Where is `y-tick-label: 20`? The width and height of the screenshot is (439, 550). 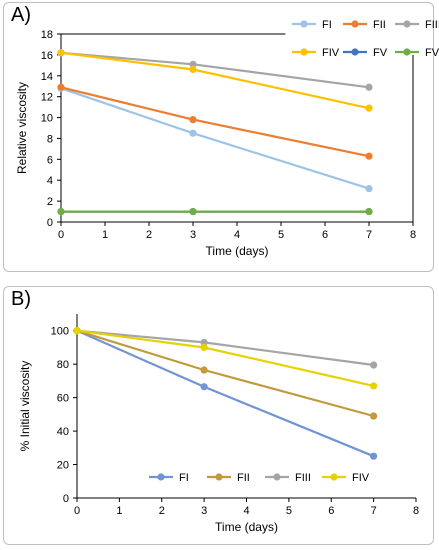
y-tick-label: 20 is located at coordinates (63, 466).